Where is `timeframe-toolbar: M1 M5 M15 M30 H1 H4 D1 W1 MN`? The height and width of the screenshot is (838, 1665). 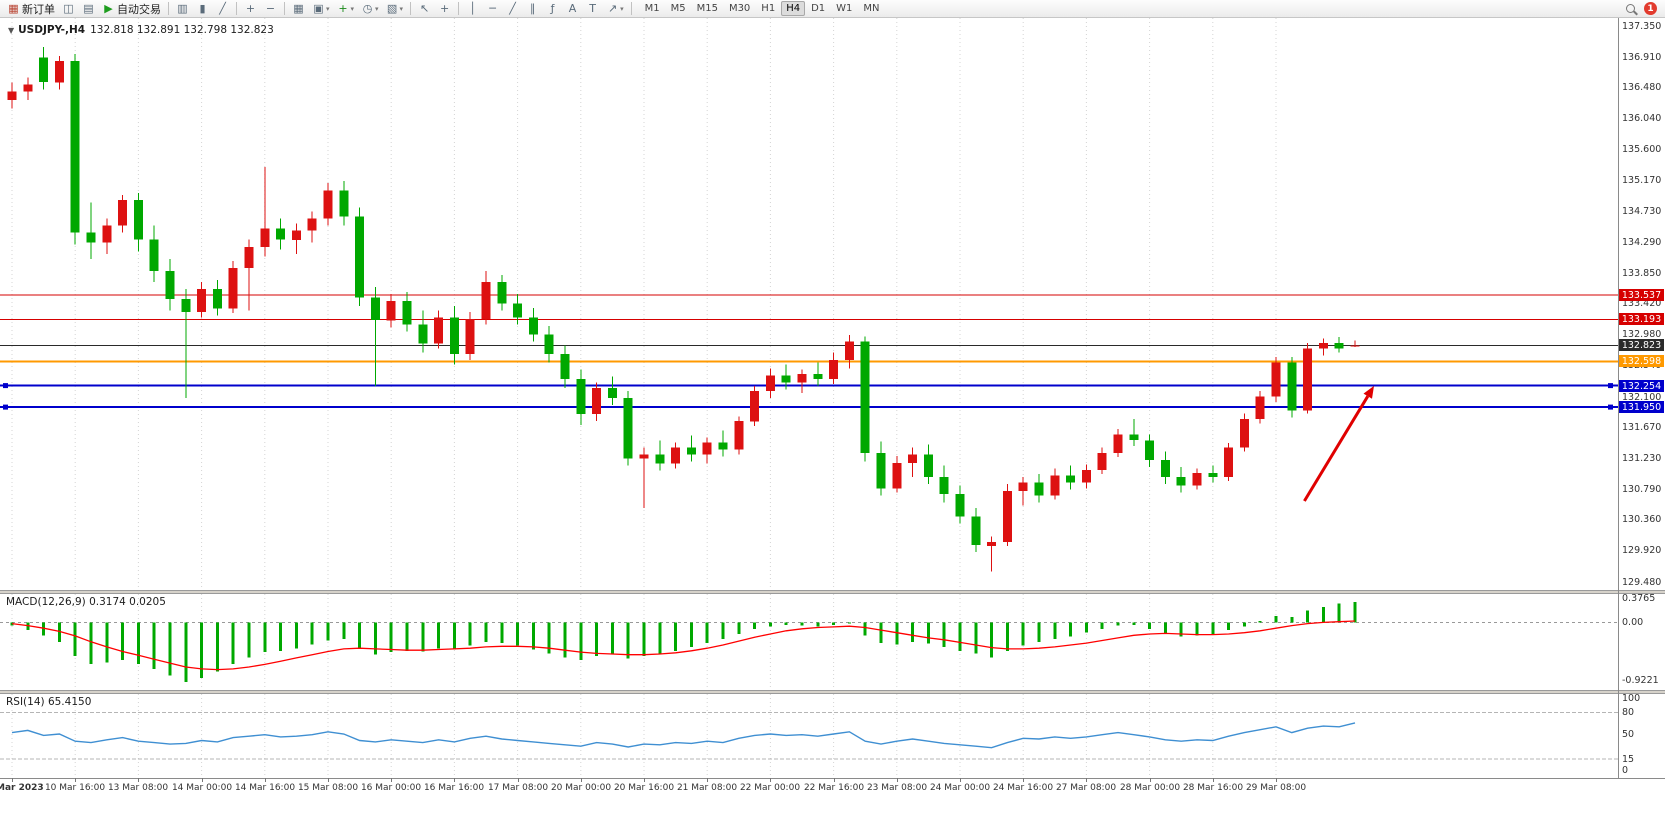 timeframe-toolbar: M1 M5 M15 M30 H1 H4 D1 W1 MN is located at coordinates (762, 8).